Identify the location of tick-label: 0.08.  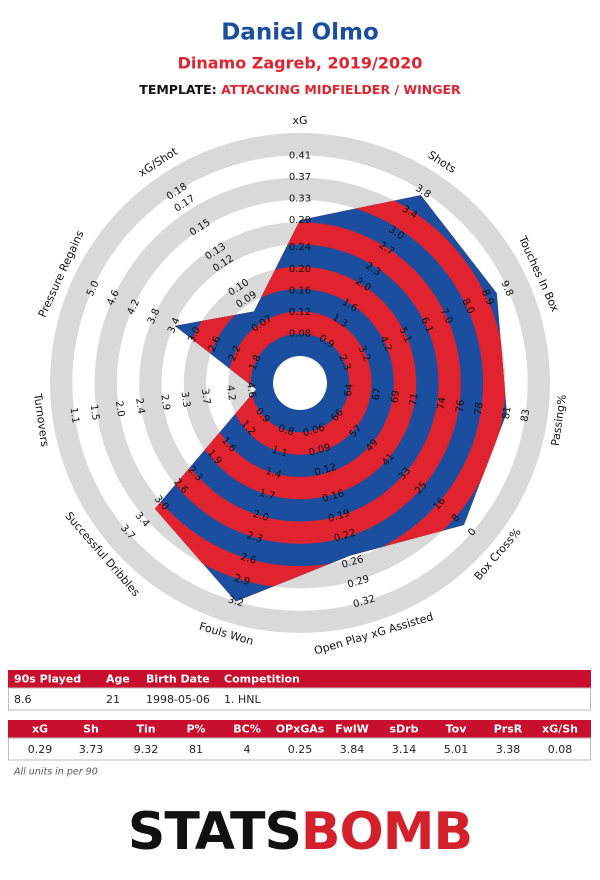
(300, 334).